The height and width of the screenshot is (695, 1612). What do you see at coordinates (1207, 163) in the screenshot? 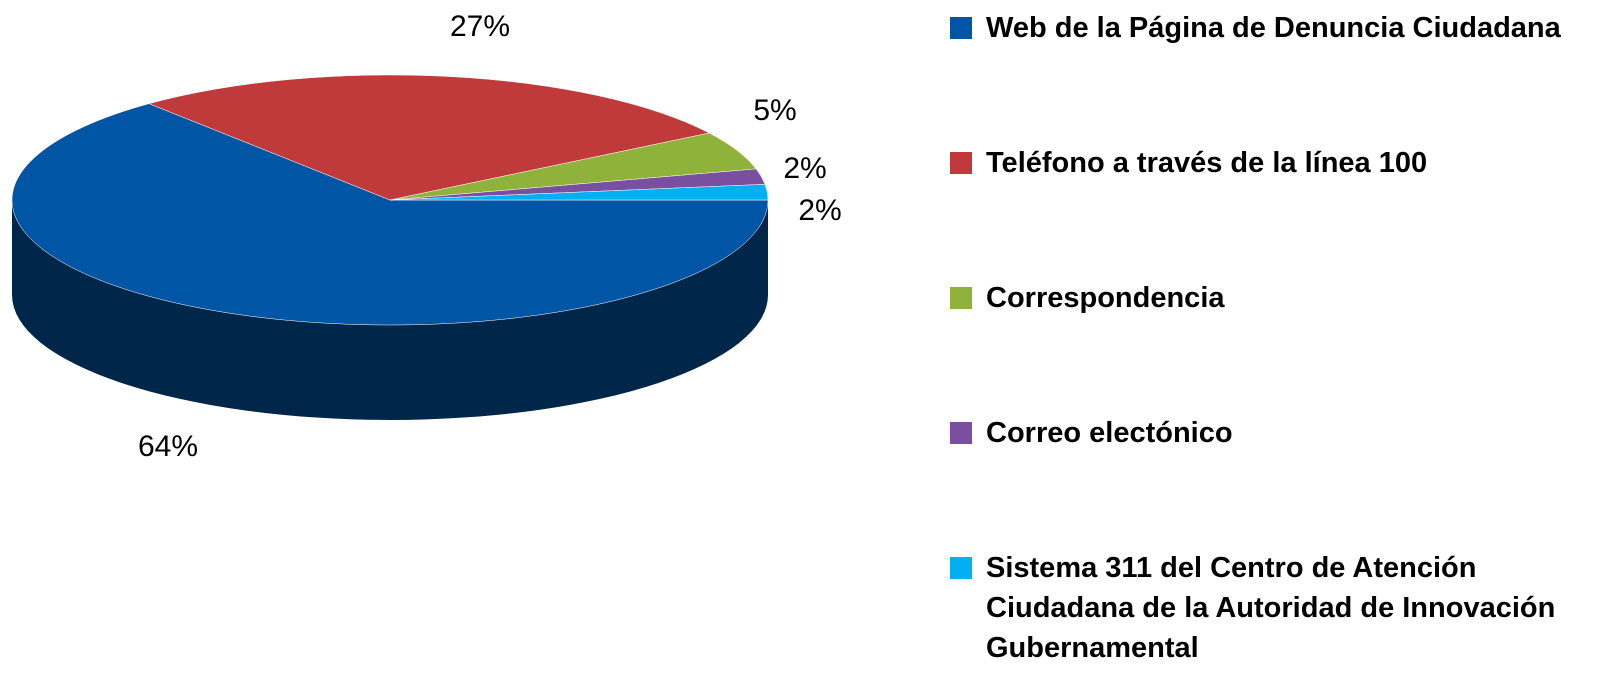
I see `legend-label: Teléfono a través de la línea 100` at bounding box center [1207, 163].